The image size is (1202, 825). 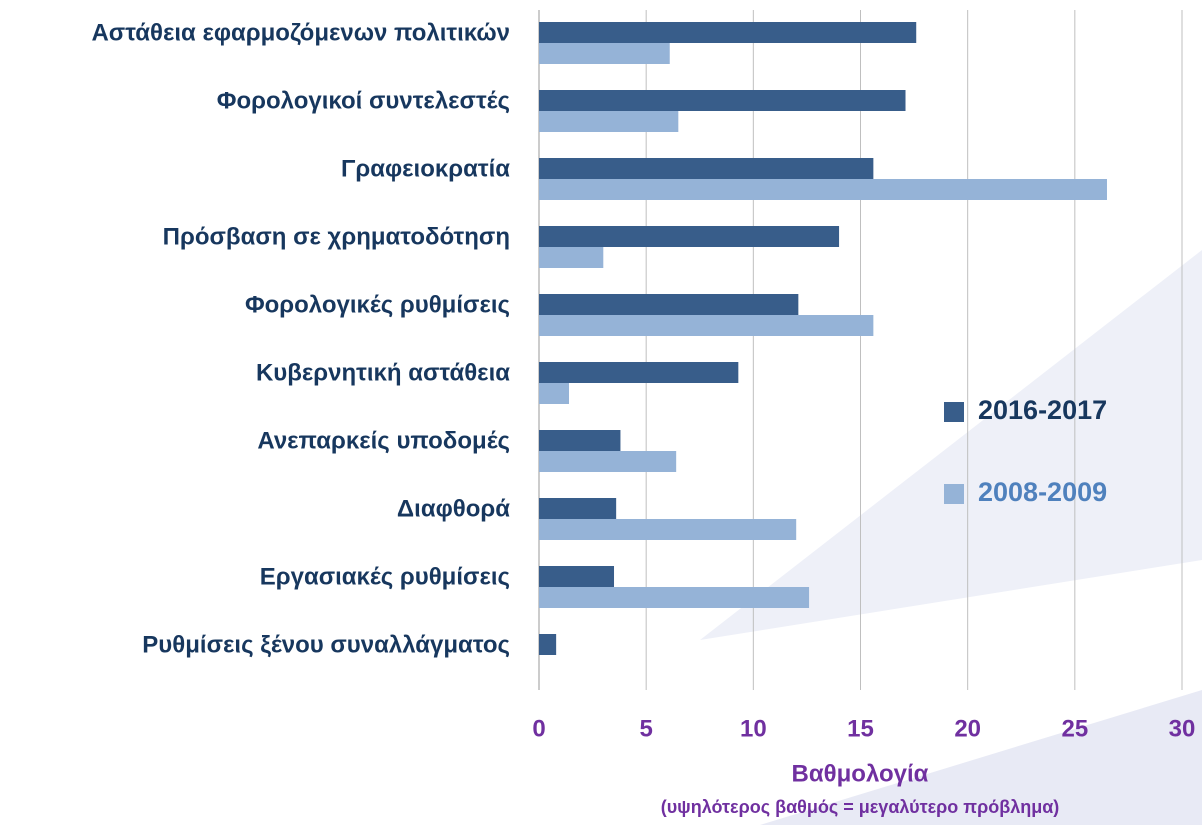 What do you see at coordinates (336, 236) in the screenshot?
I see `y-tick-label: Πρόσβαση σε χρηματοδότηση` at bounding box center [336, 236].